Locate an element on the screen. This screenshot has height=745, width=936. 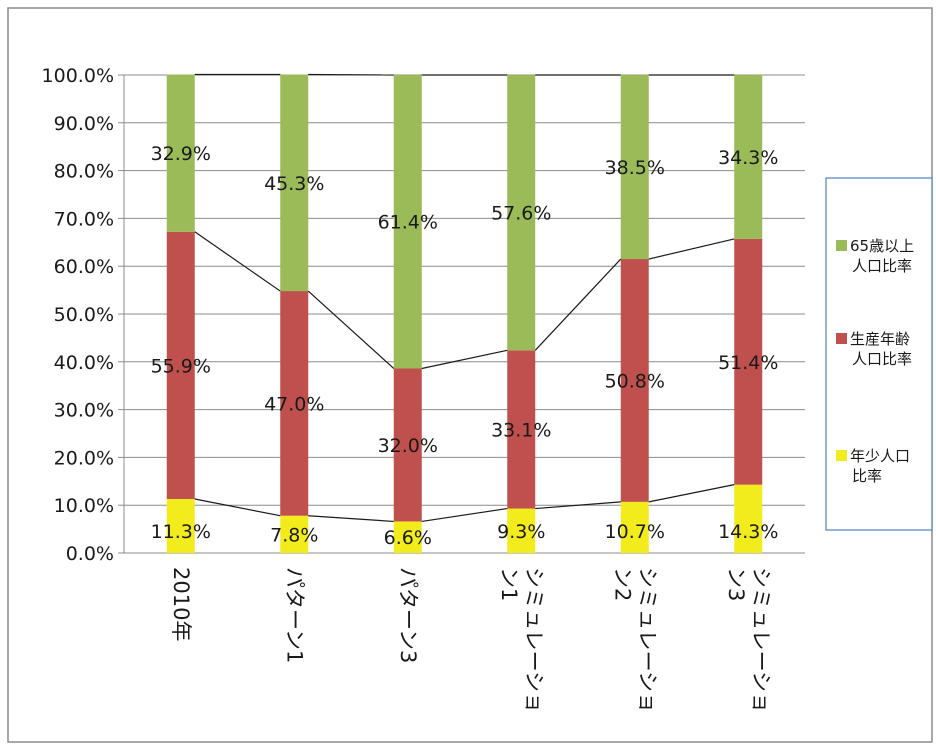
data-label: 38.5% is located at coordinates (635, 168).